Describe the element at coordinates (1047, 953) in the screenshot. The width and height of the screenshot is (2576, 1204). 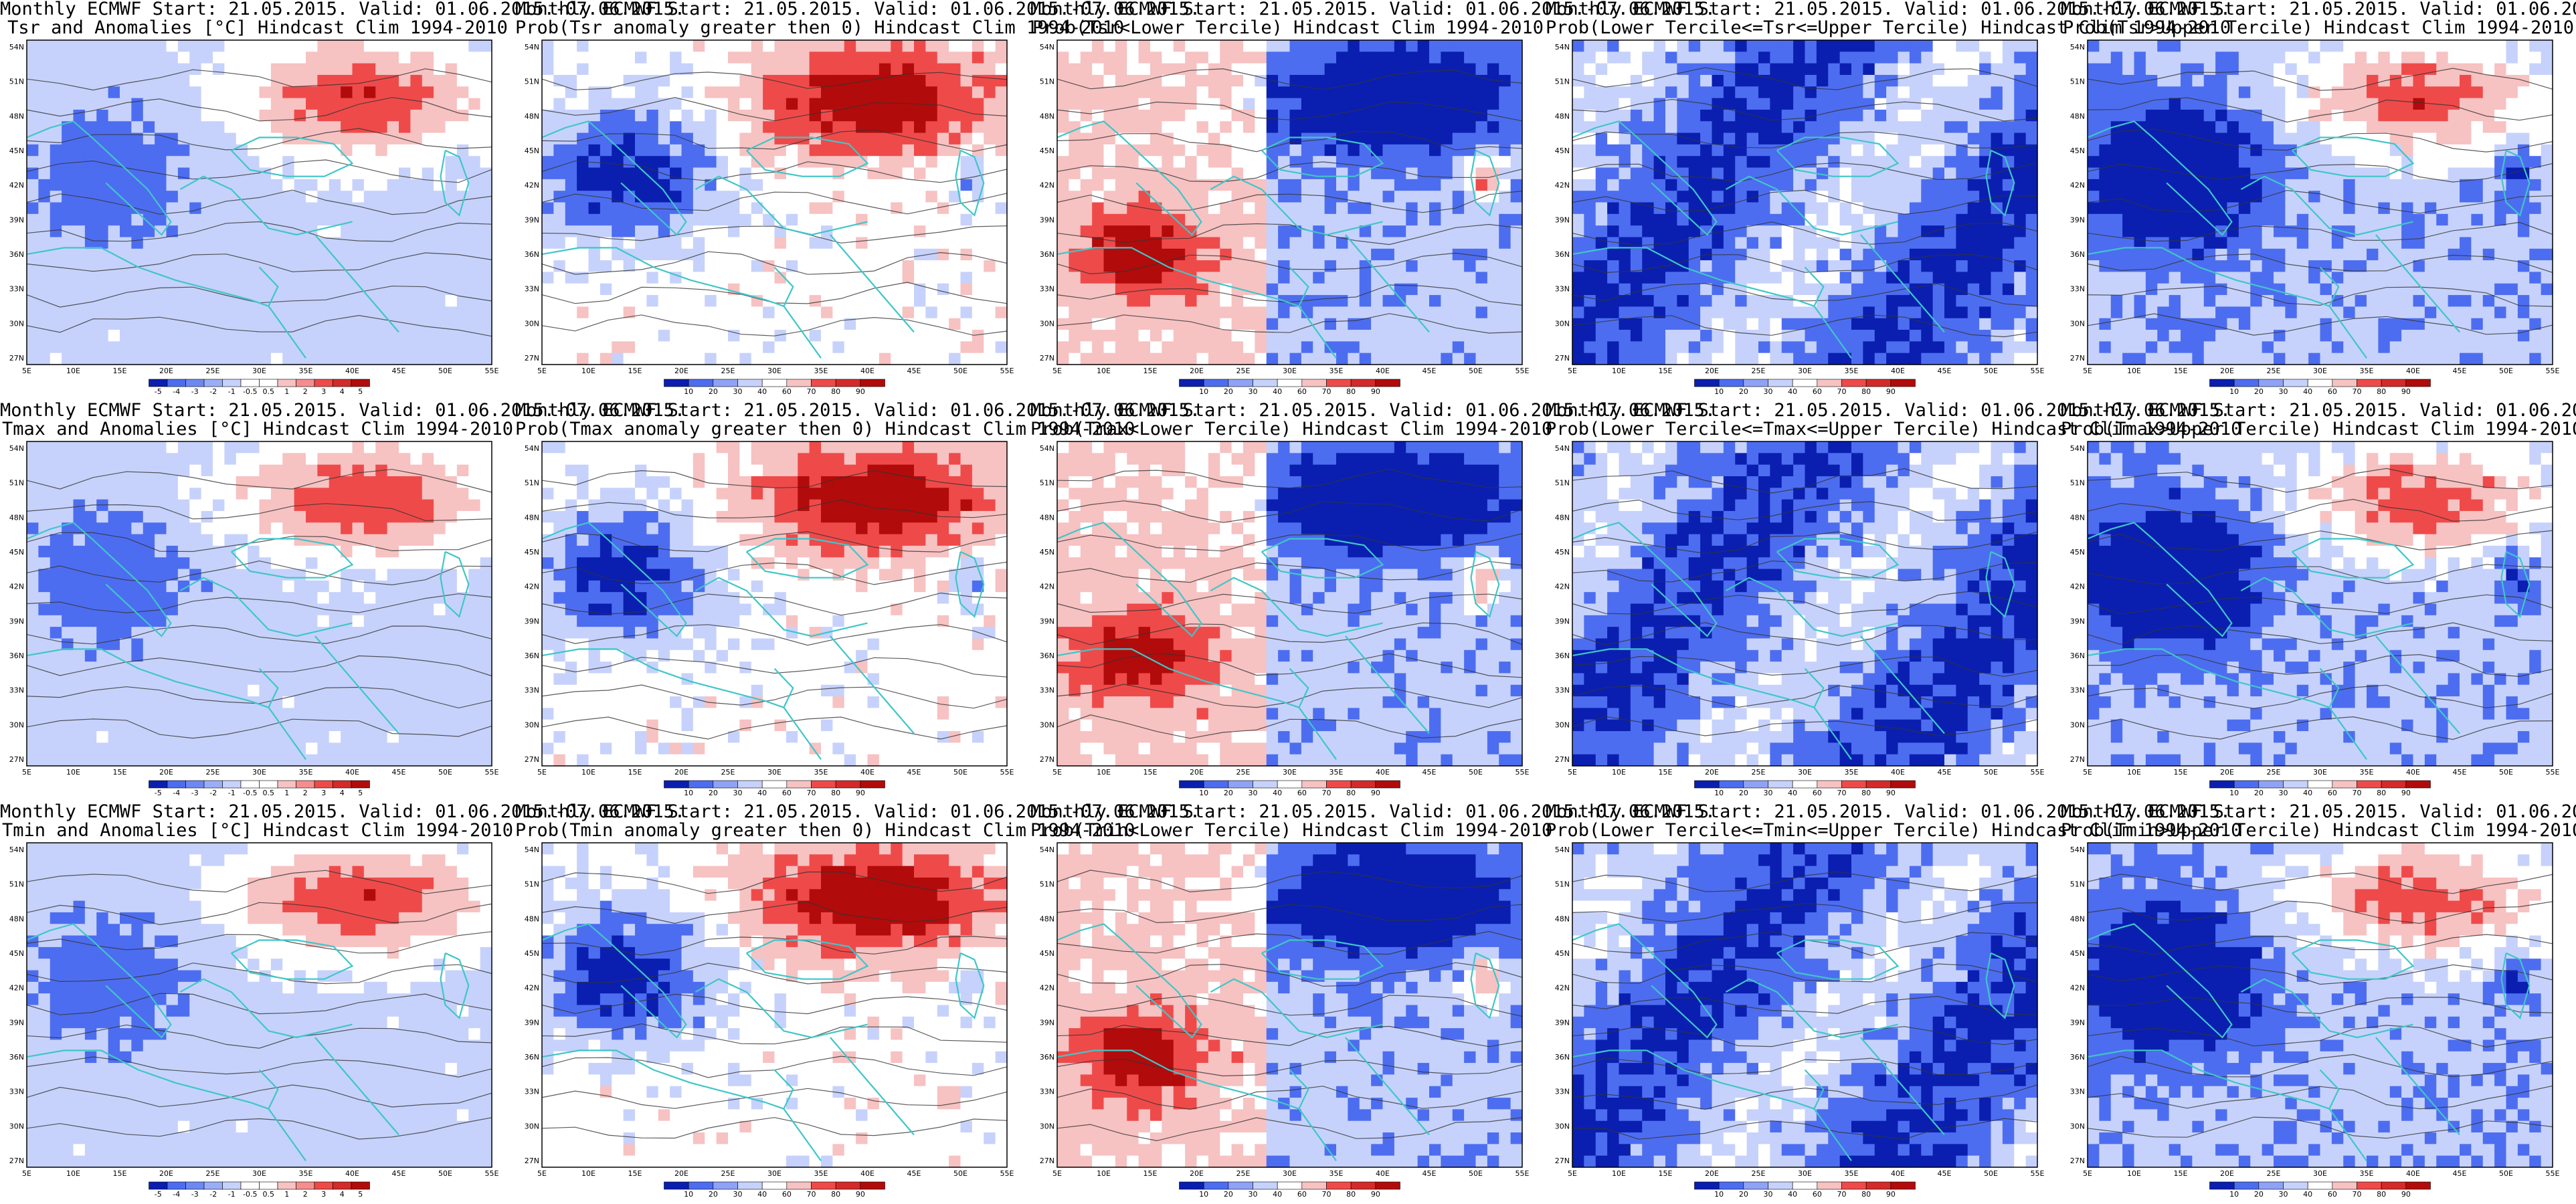
I see `lat-tick-label: 45N` at that location.